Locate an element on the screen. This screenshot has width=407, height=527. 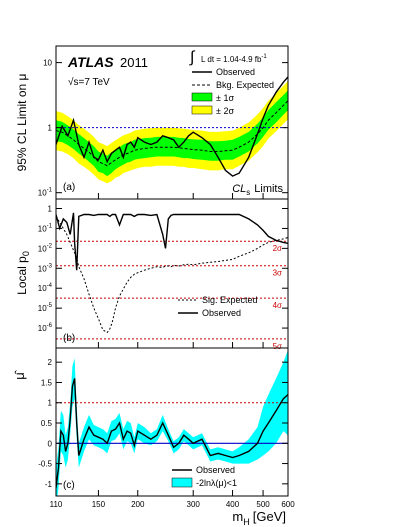
b-ytick-label-0: 1 is located at coordinates (50, 209).